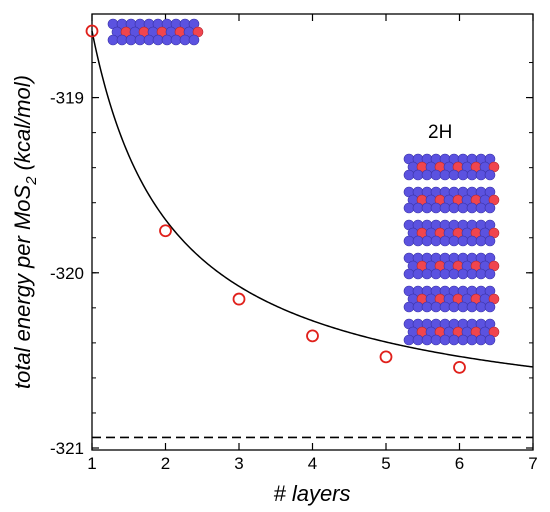  What do you see at coordinates (440, 132) in the screenshot?
I see `annotation-2h: 2H` at bounding box center [440, 132].